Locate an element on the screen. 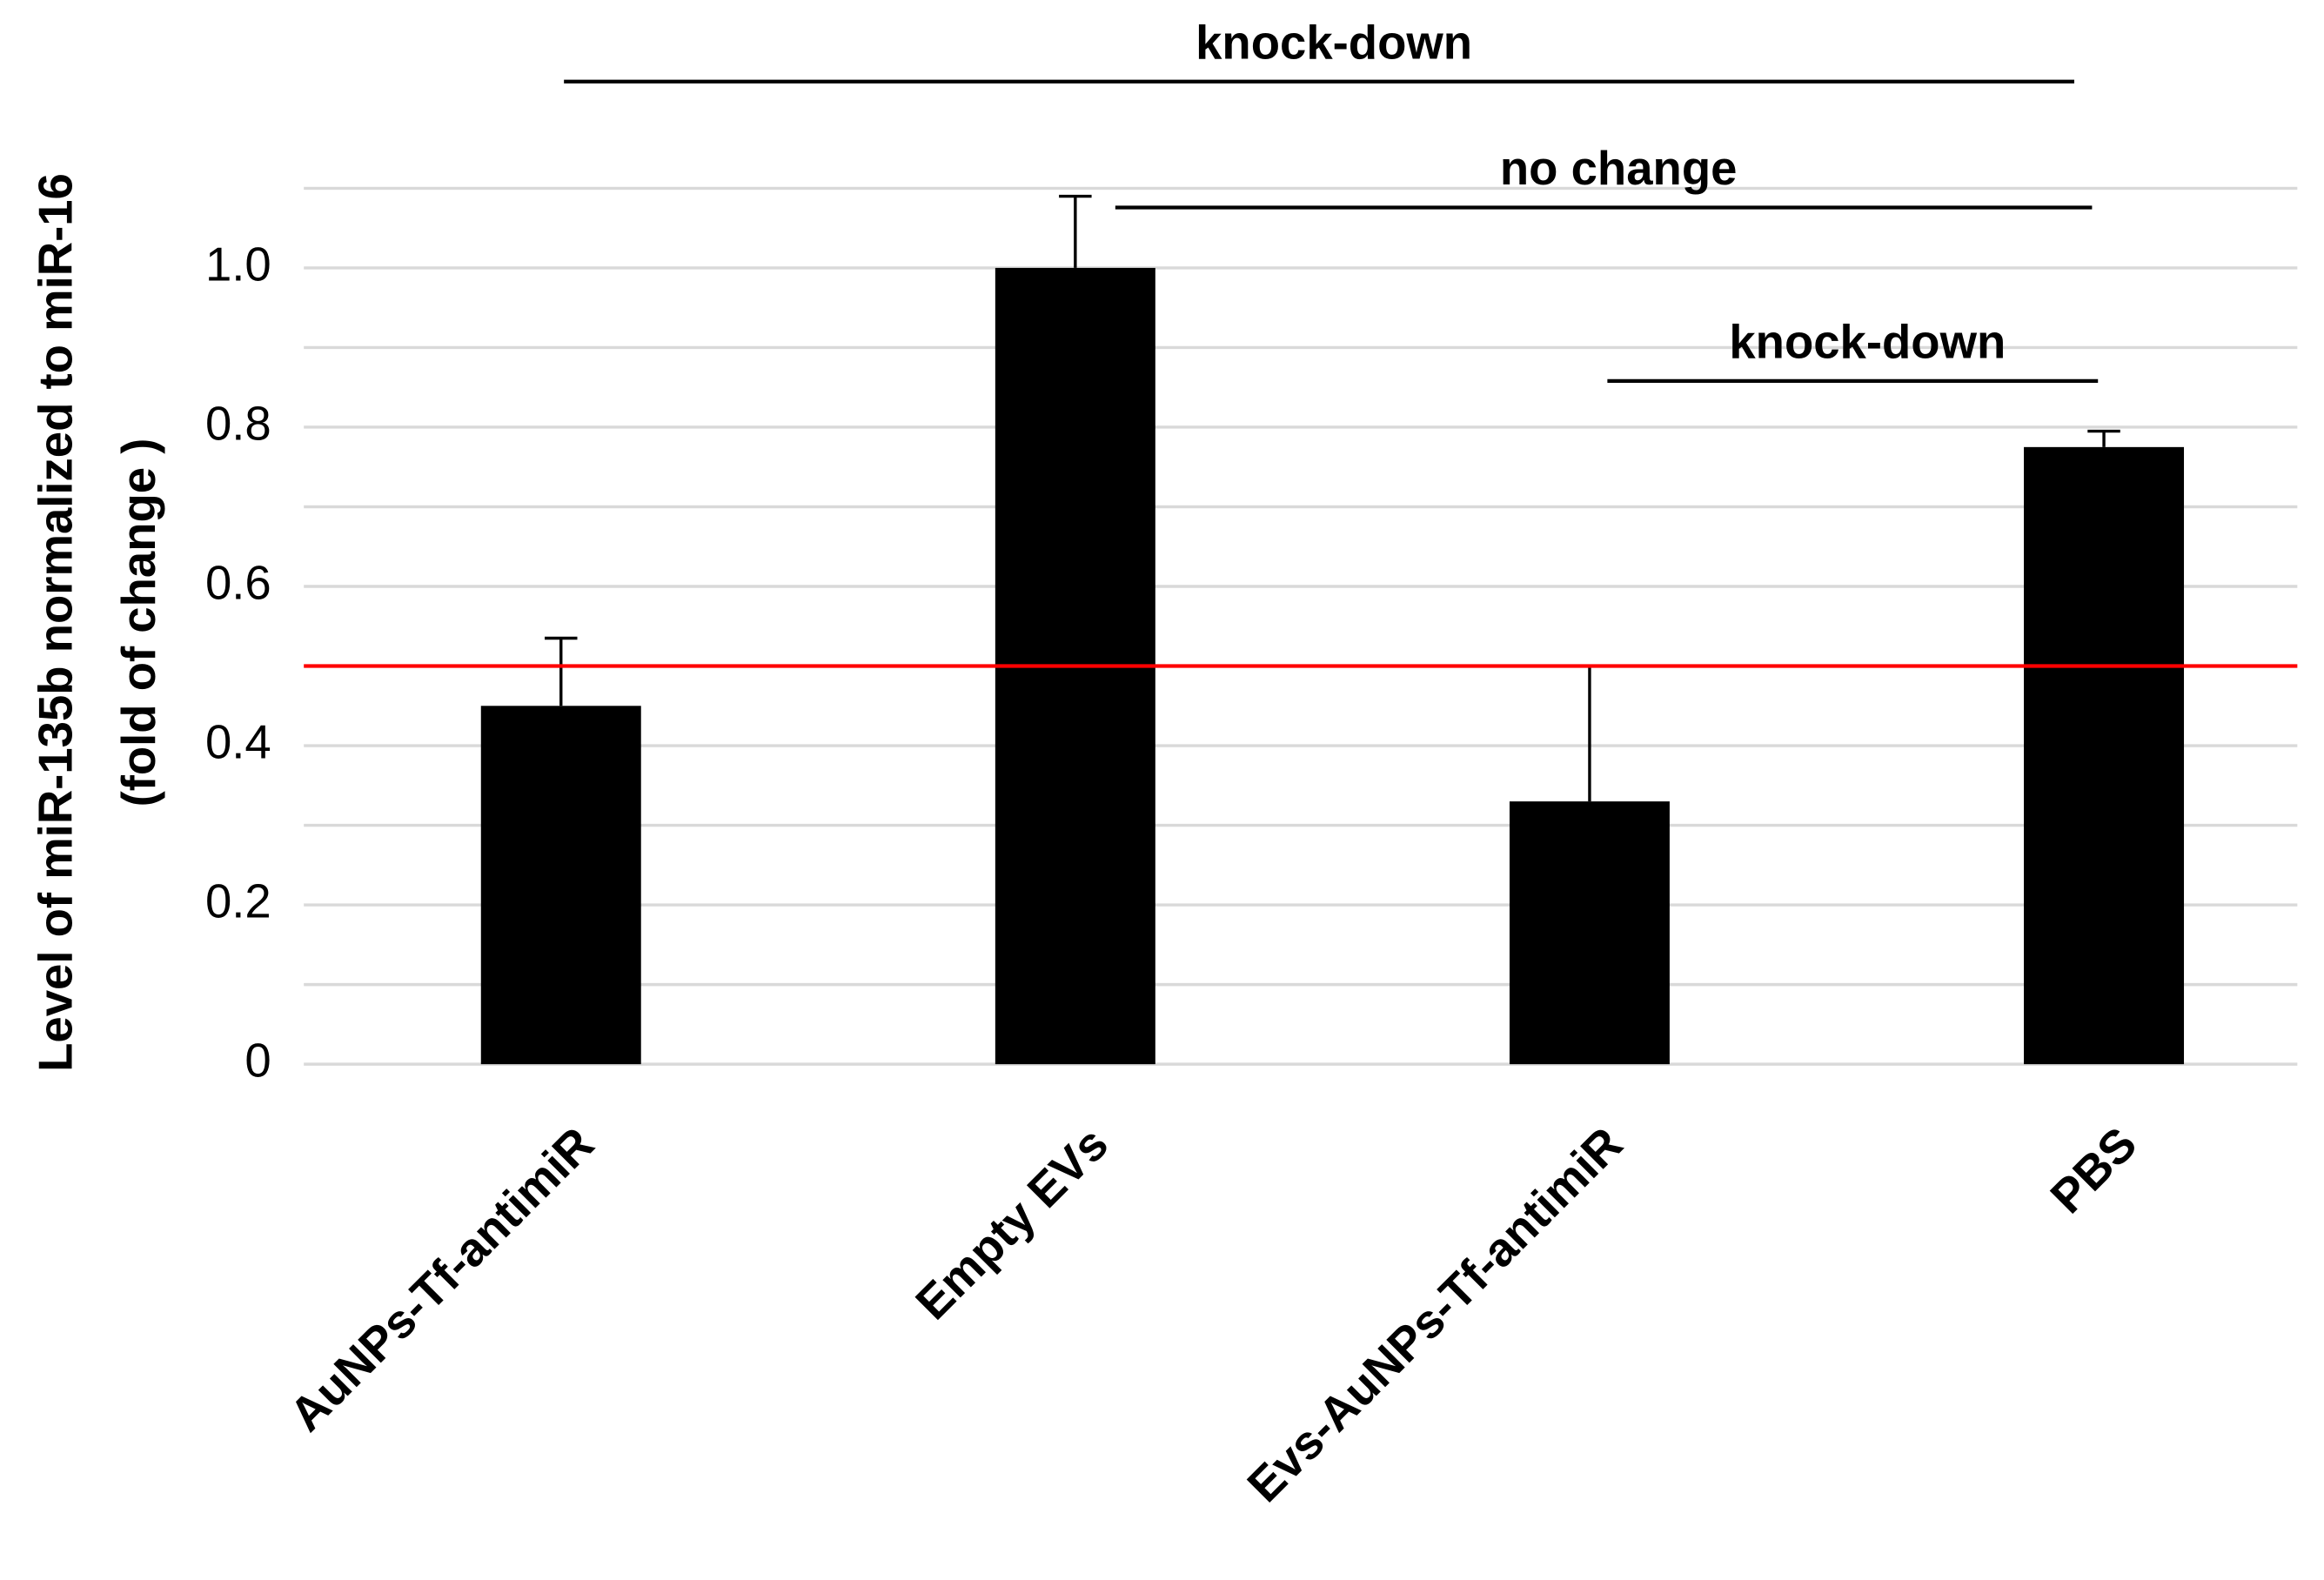  x-tick-label: PBS is located at coordinates (2093, 1170).